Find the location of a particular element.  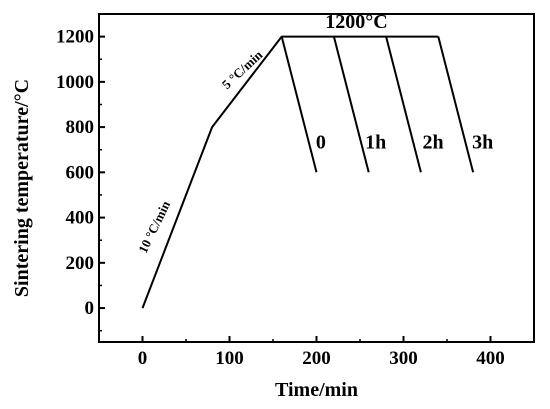

x-tick-label: 0 is located at coordinates (143, 358).